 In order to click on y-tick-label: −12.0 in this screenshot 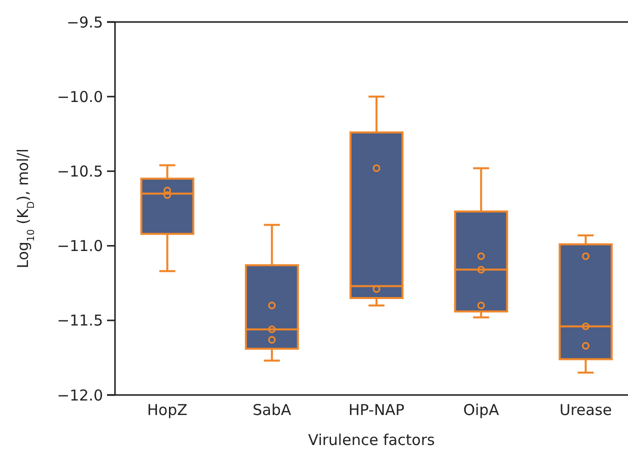, I will do `click(80, 395)`.